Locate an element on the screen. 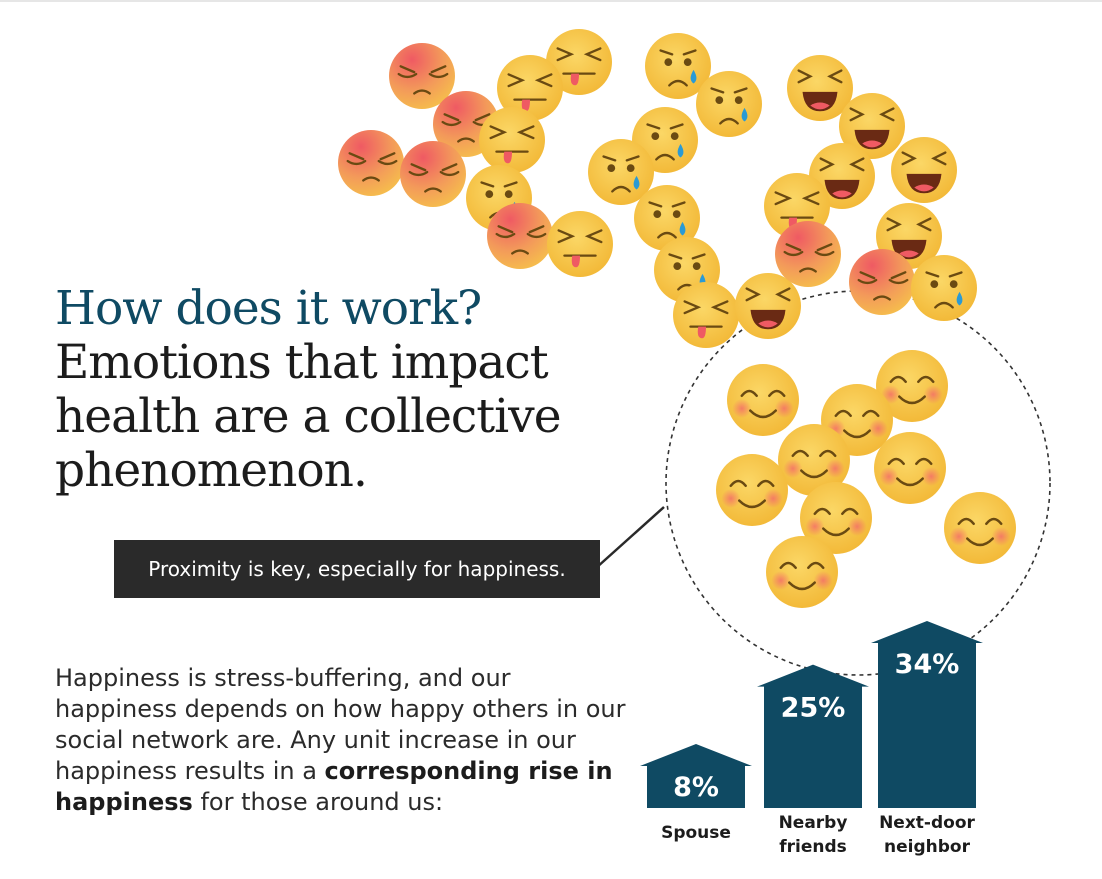 The width and height of the screenshot is (1102, 879). bar-value-label: 25% is located at coordinates (813, 708).